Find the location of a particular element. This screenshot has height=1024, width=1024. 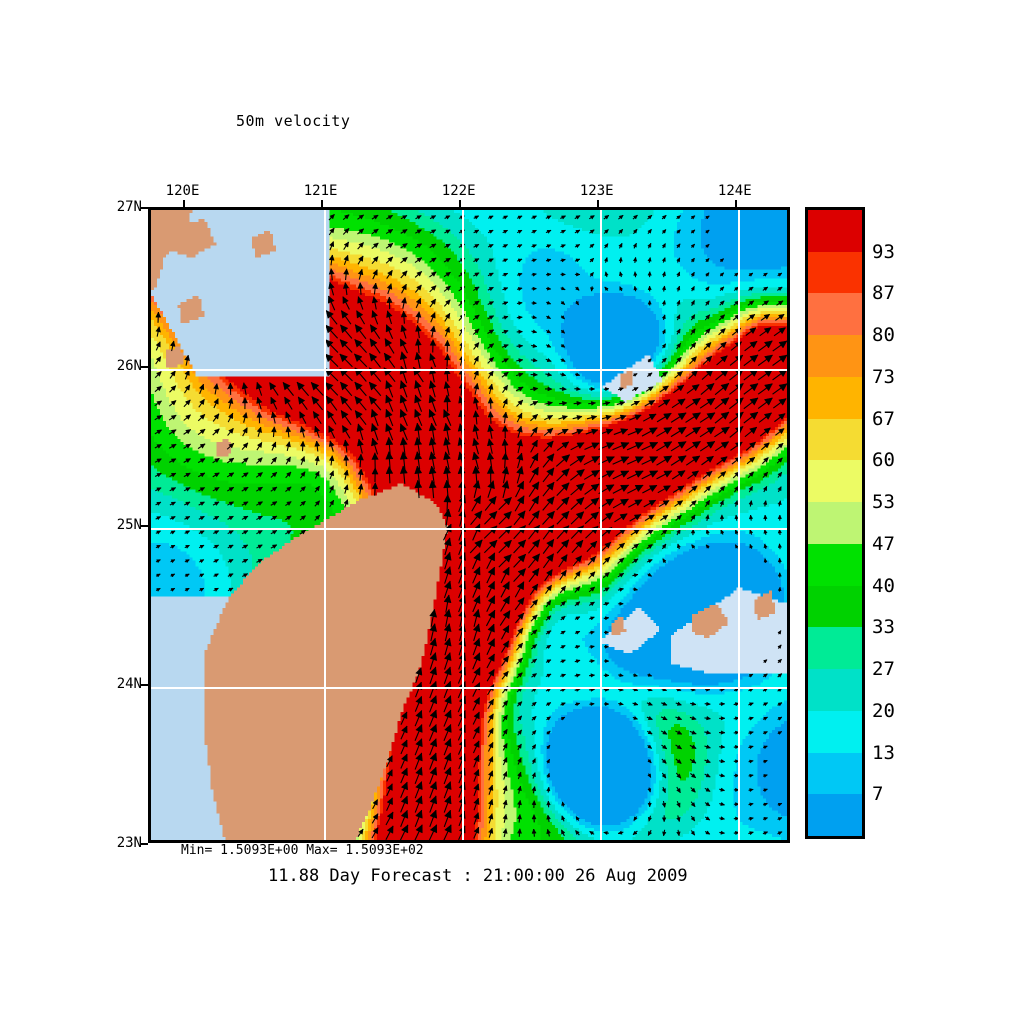

x-tick-label-123E: 123E is located at coordinates (596, 191).